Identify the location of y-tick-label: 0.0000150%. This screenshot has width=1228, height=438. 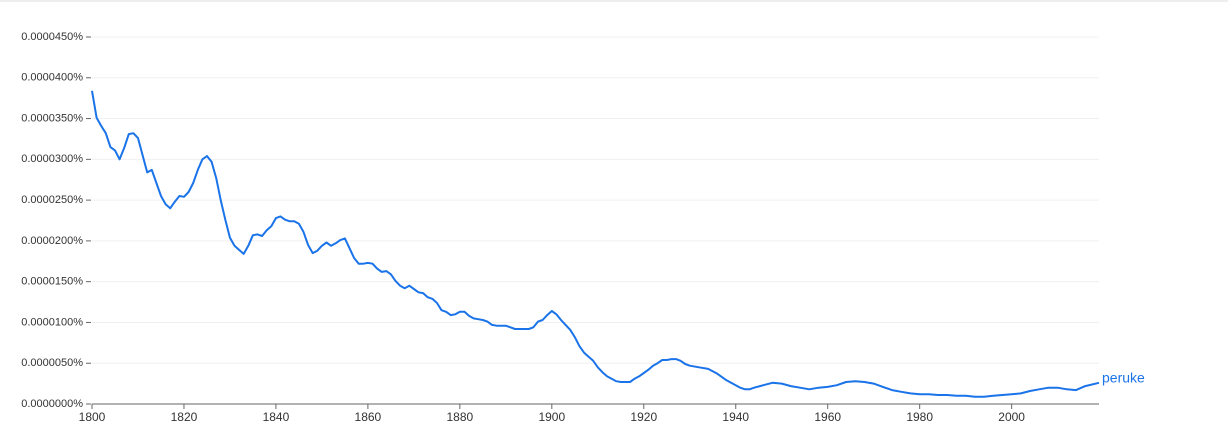
(52, 282).